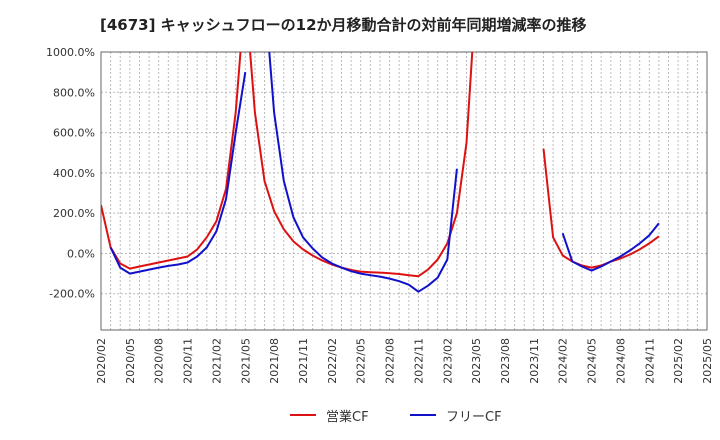 The height and width of the screenshot is (440, 720). Describe the element at coordinates (70, 52) in the screenshot. I see `y-tick-label: 1000.0%` at that location.